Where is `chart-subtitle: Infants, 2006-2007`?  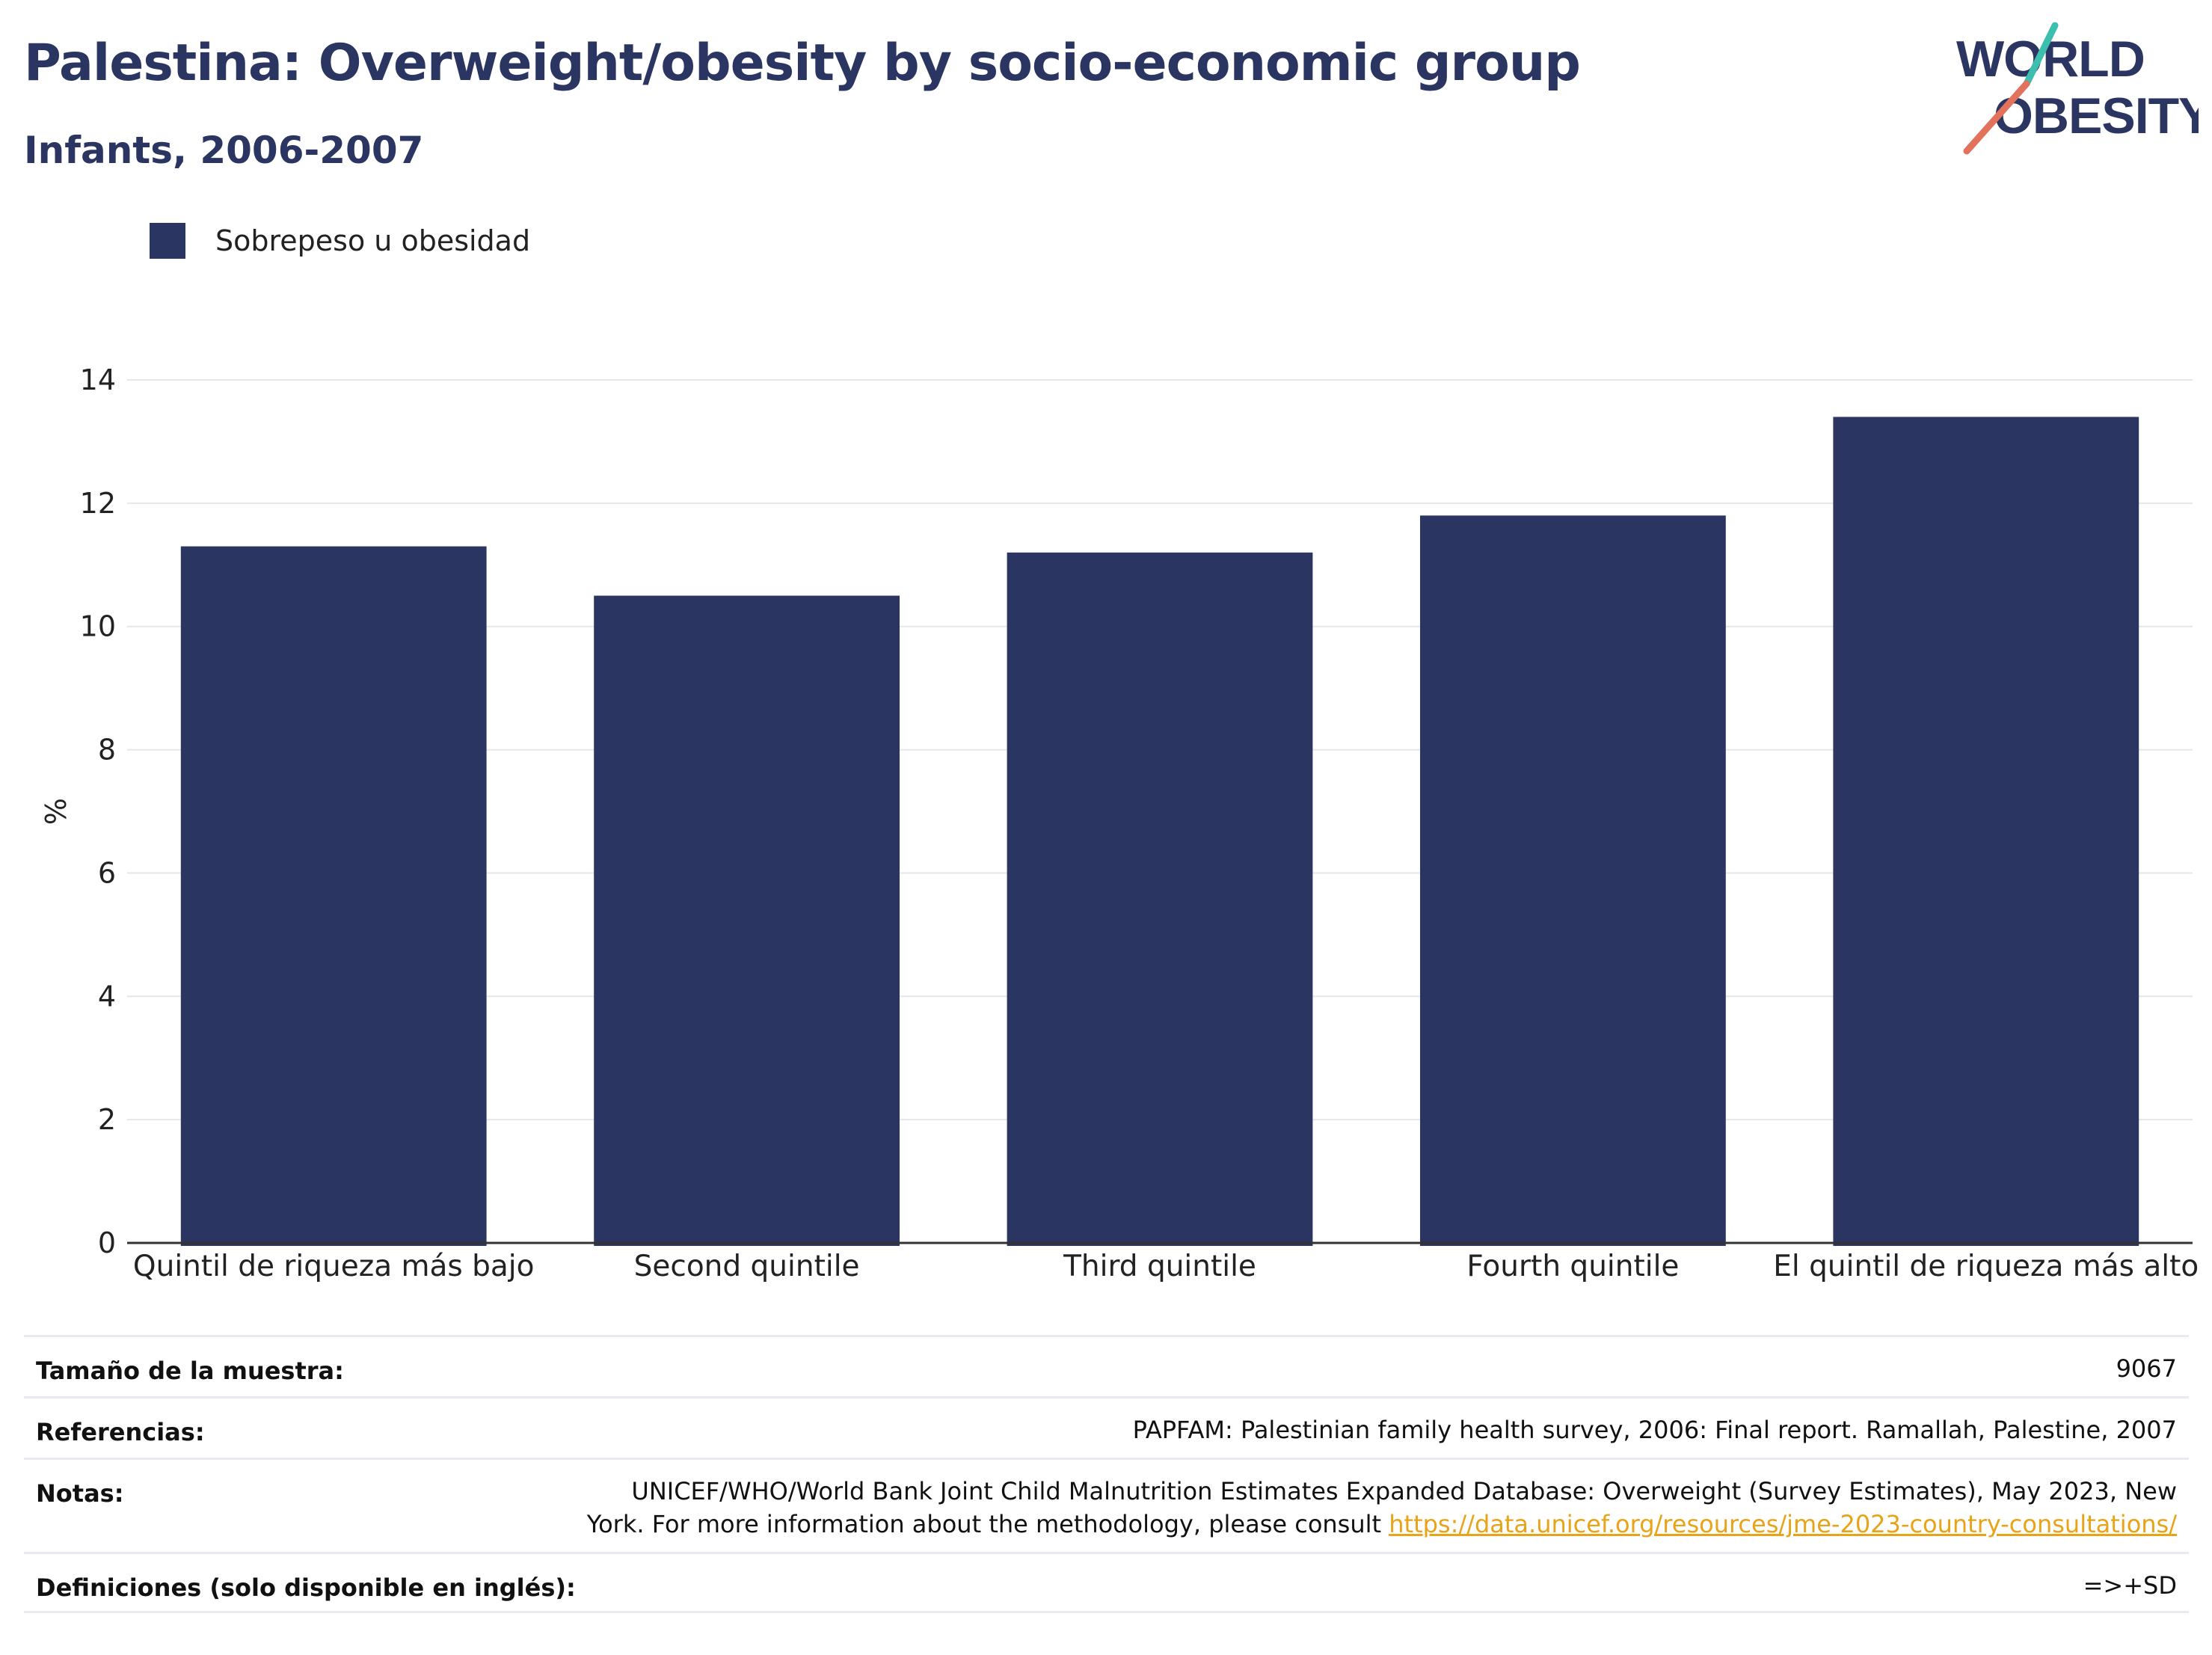
chart-subtitle: Infants, 2006-2007 is located at coordinates (224, 150).